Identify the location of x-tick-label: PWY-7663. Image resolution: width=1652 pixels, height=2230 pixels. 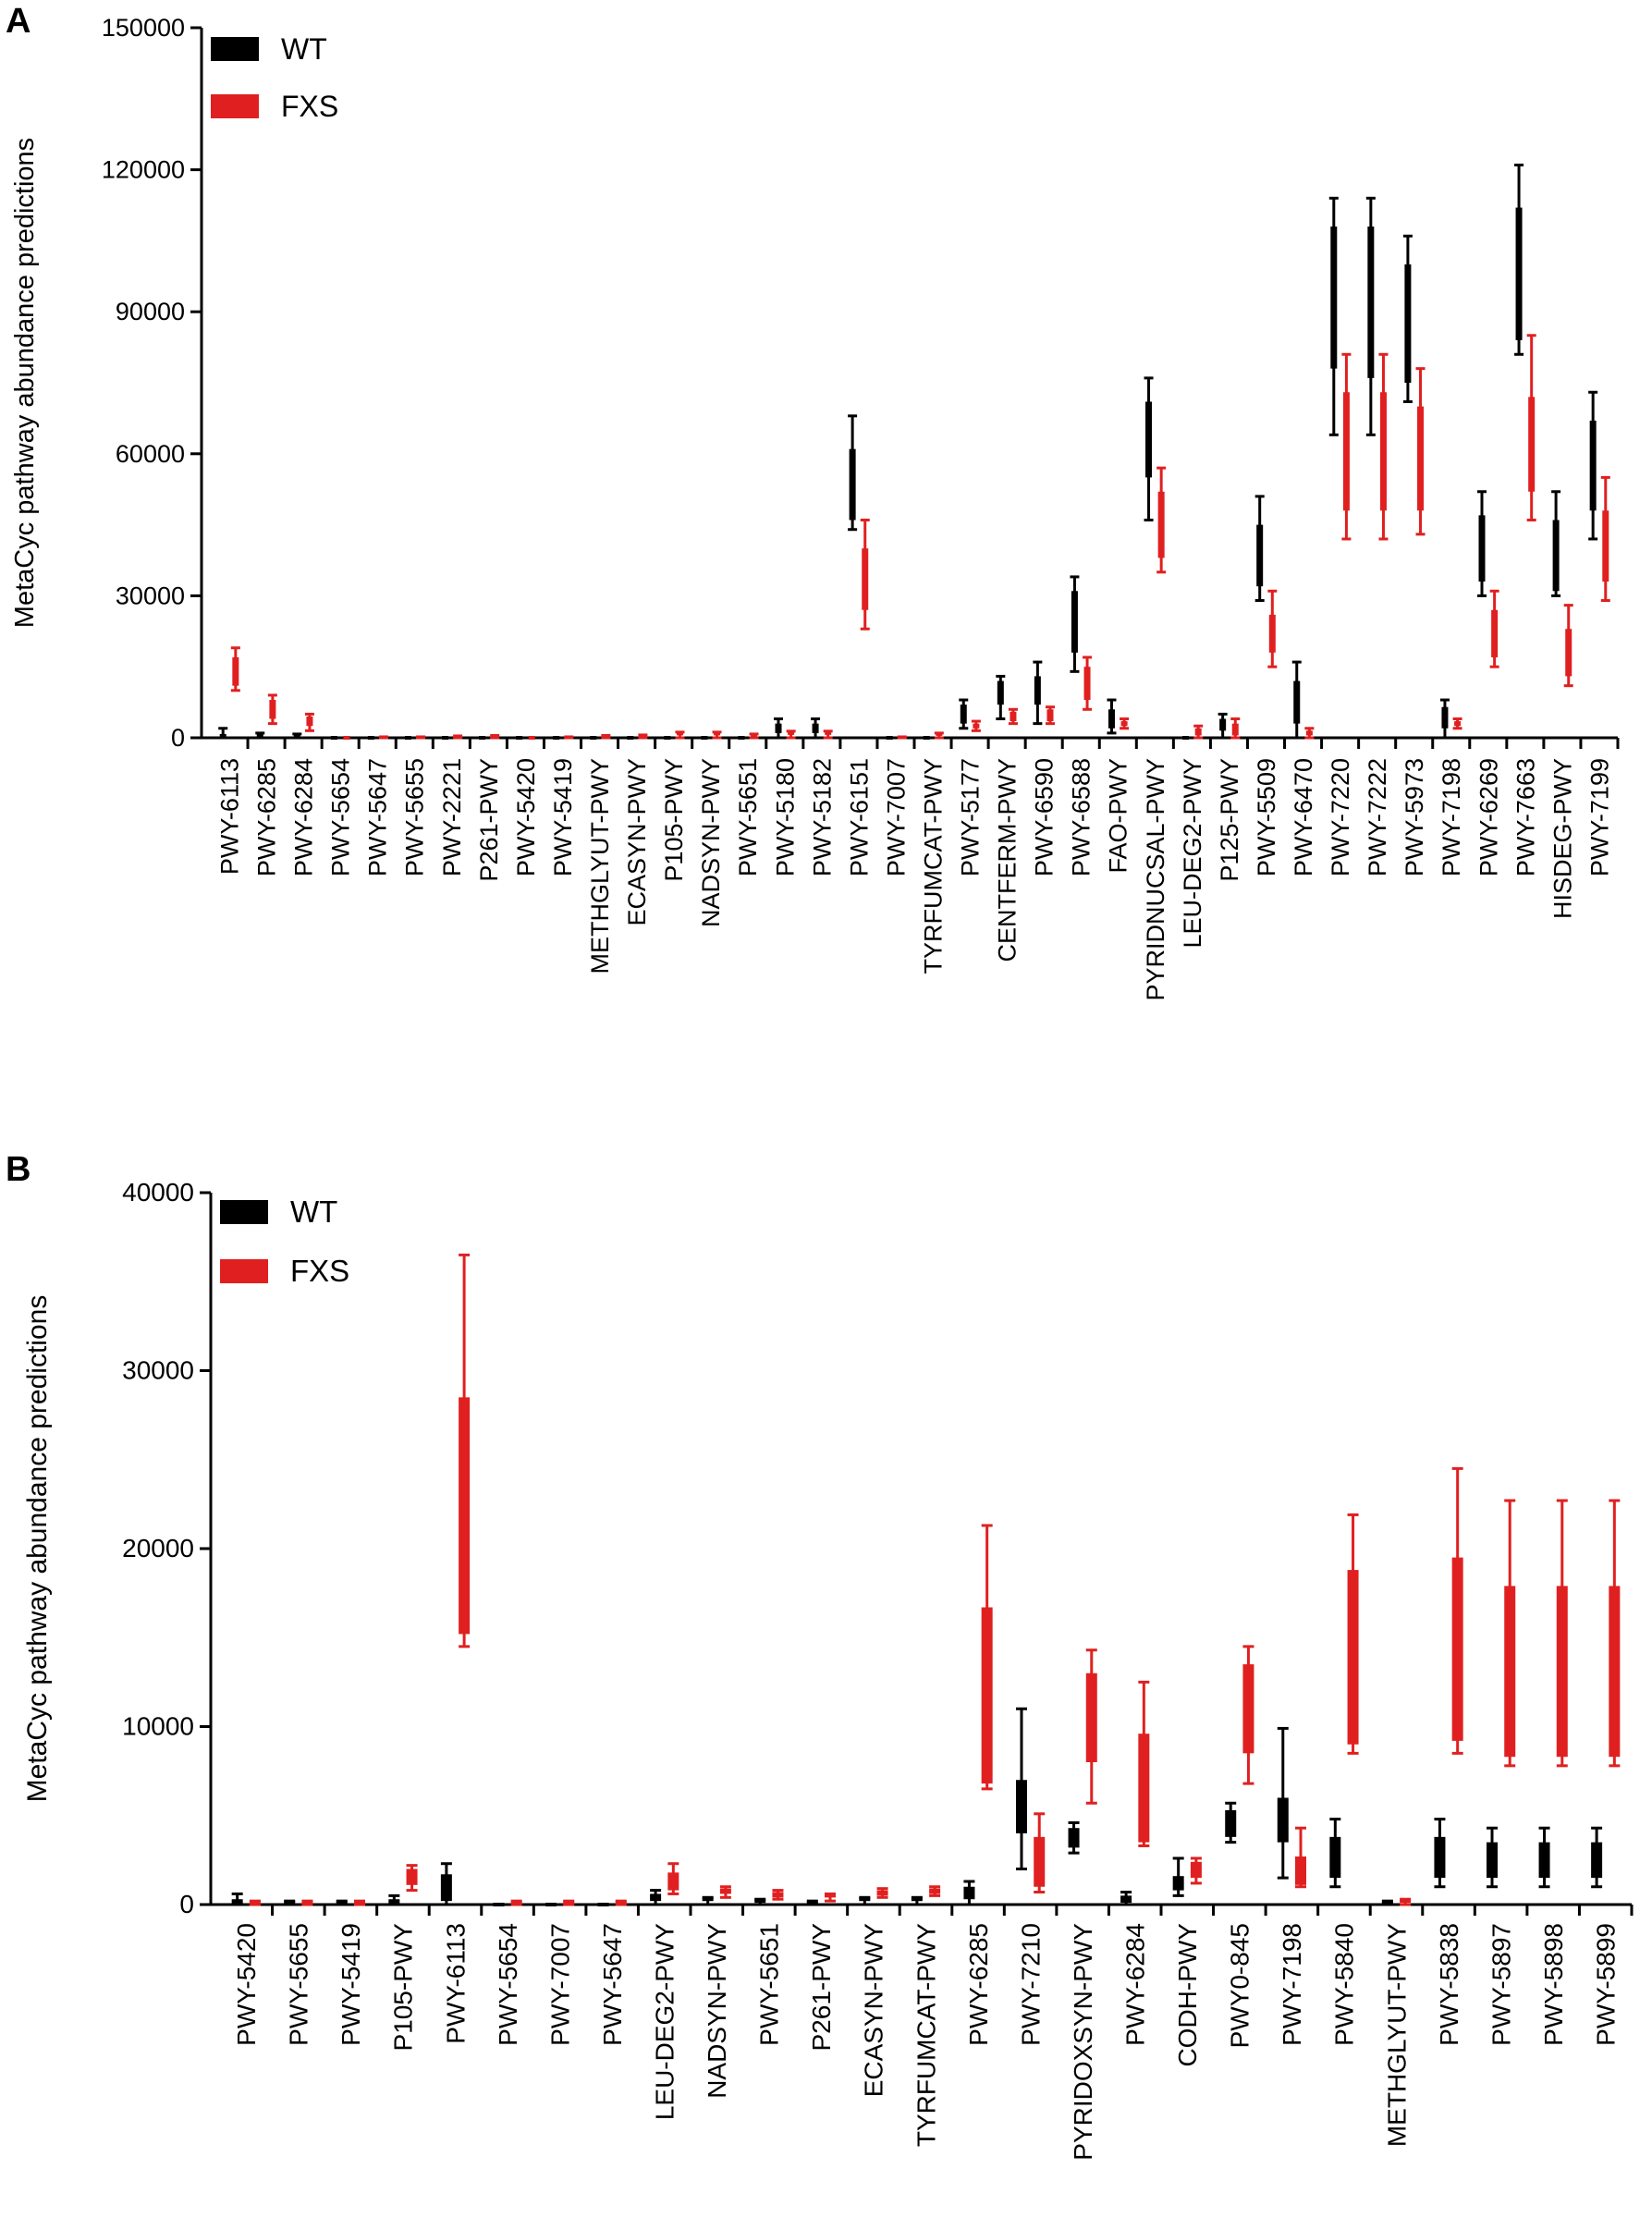
(1525, 817).